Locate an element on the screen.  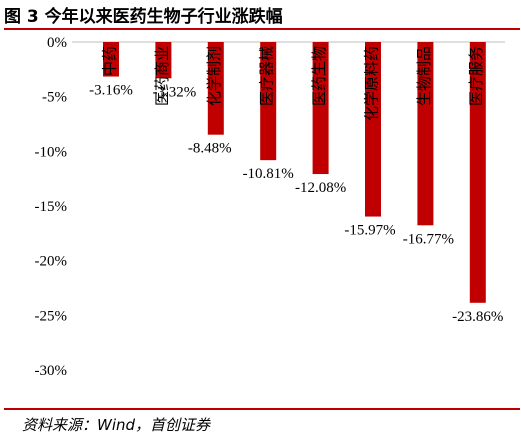
y-tick-label: -5% is located at coordinates (54, 98).